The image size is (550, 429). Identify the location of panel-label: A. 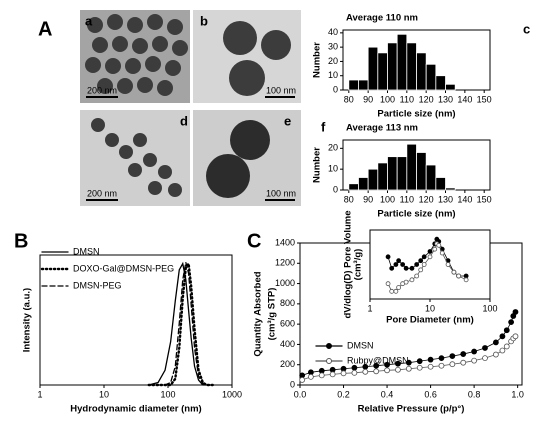
(45, 29).